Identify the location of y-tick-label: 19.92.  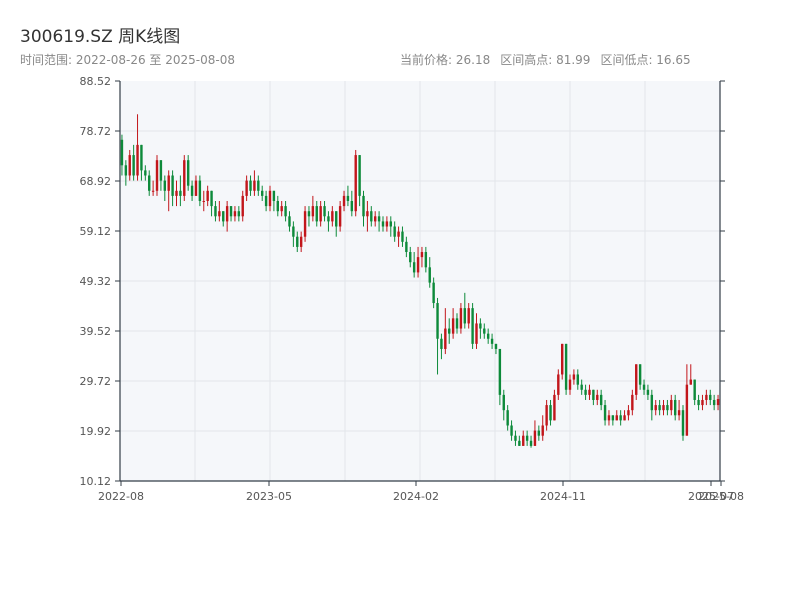
(96, 431).